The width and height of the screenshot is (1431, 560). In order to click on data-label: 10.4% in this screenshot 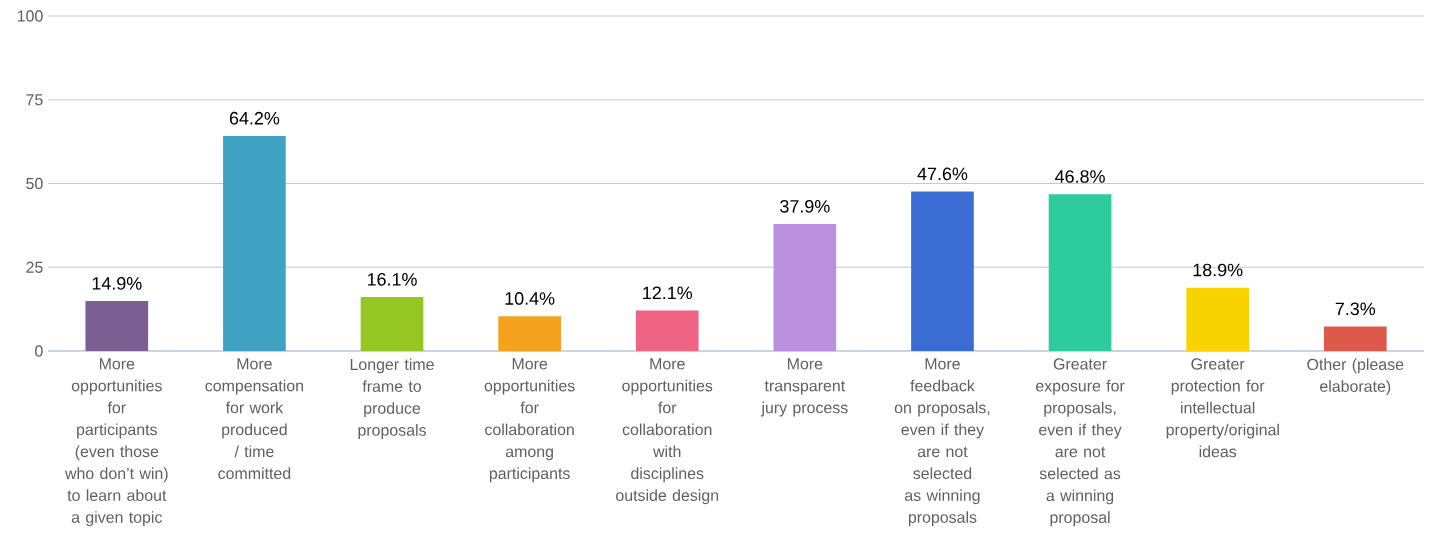, I will do `click(530, 298)`.